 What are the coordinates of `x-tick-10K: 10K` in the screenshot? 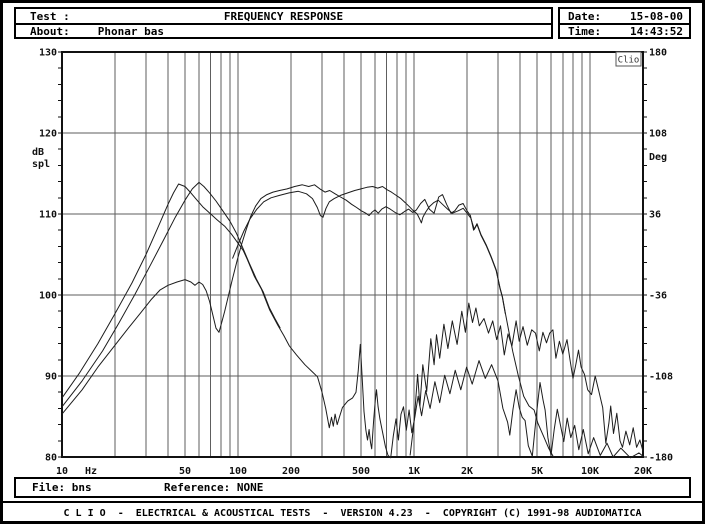 It's located at (590, 471).